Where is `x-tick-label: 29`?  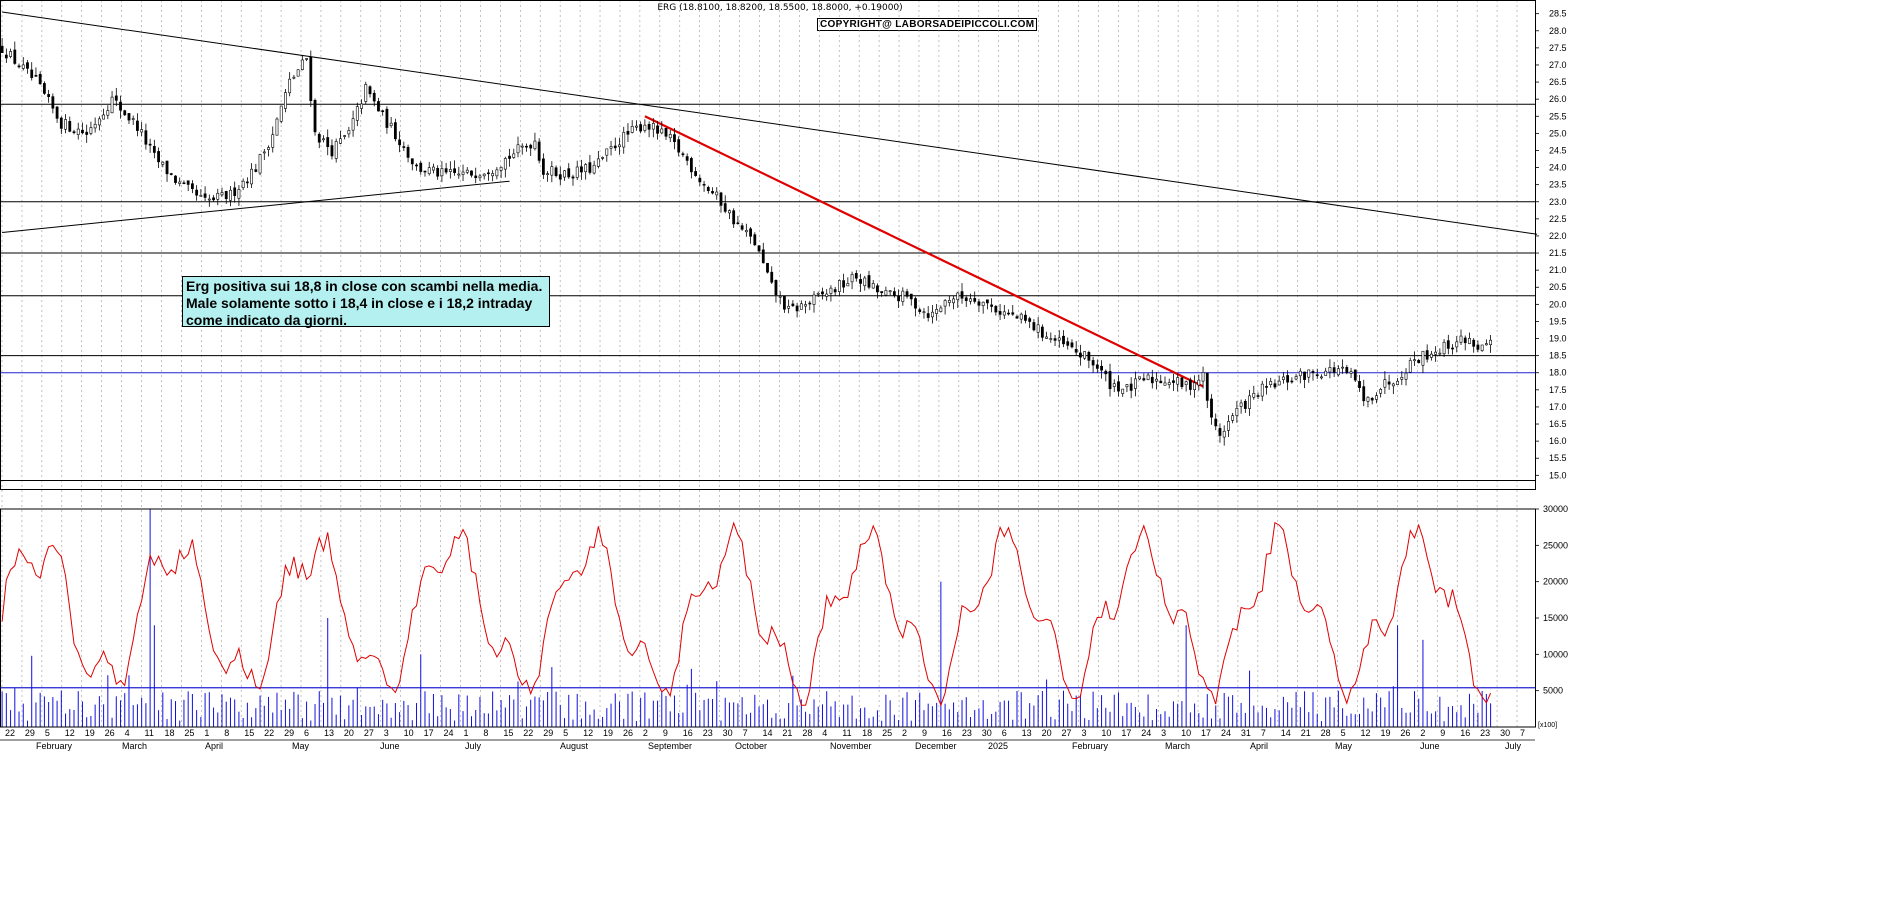
x-tick-label: 29 is located at coordinates (548, 733).